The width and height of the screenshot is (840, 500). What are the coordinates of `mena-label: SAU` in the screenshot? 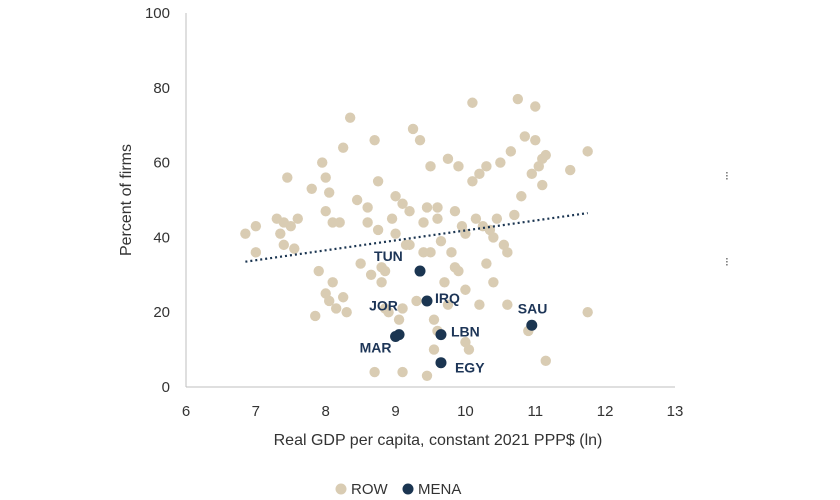 It's located at (533, 308).